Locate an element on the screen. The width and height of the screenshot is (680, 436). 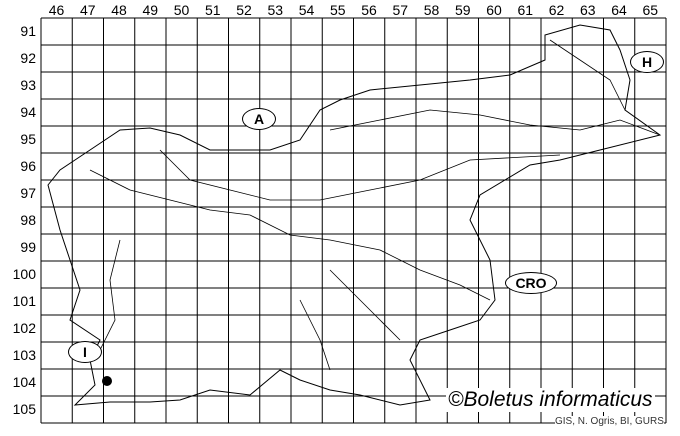
column-label: 63 is located at coordinates (587, 10).